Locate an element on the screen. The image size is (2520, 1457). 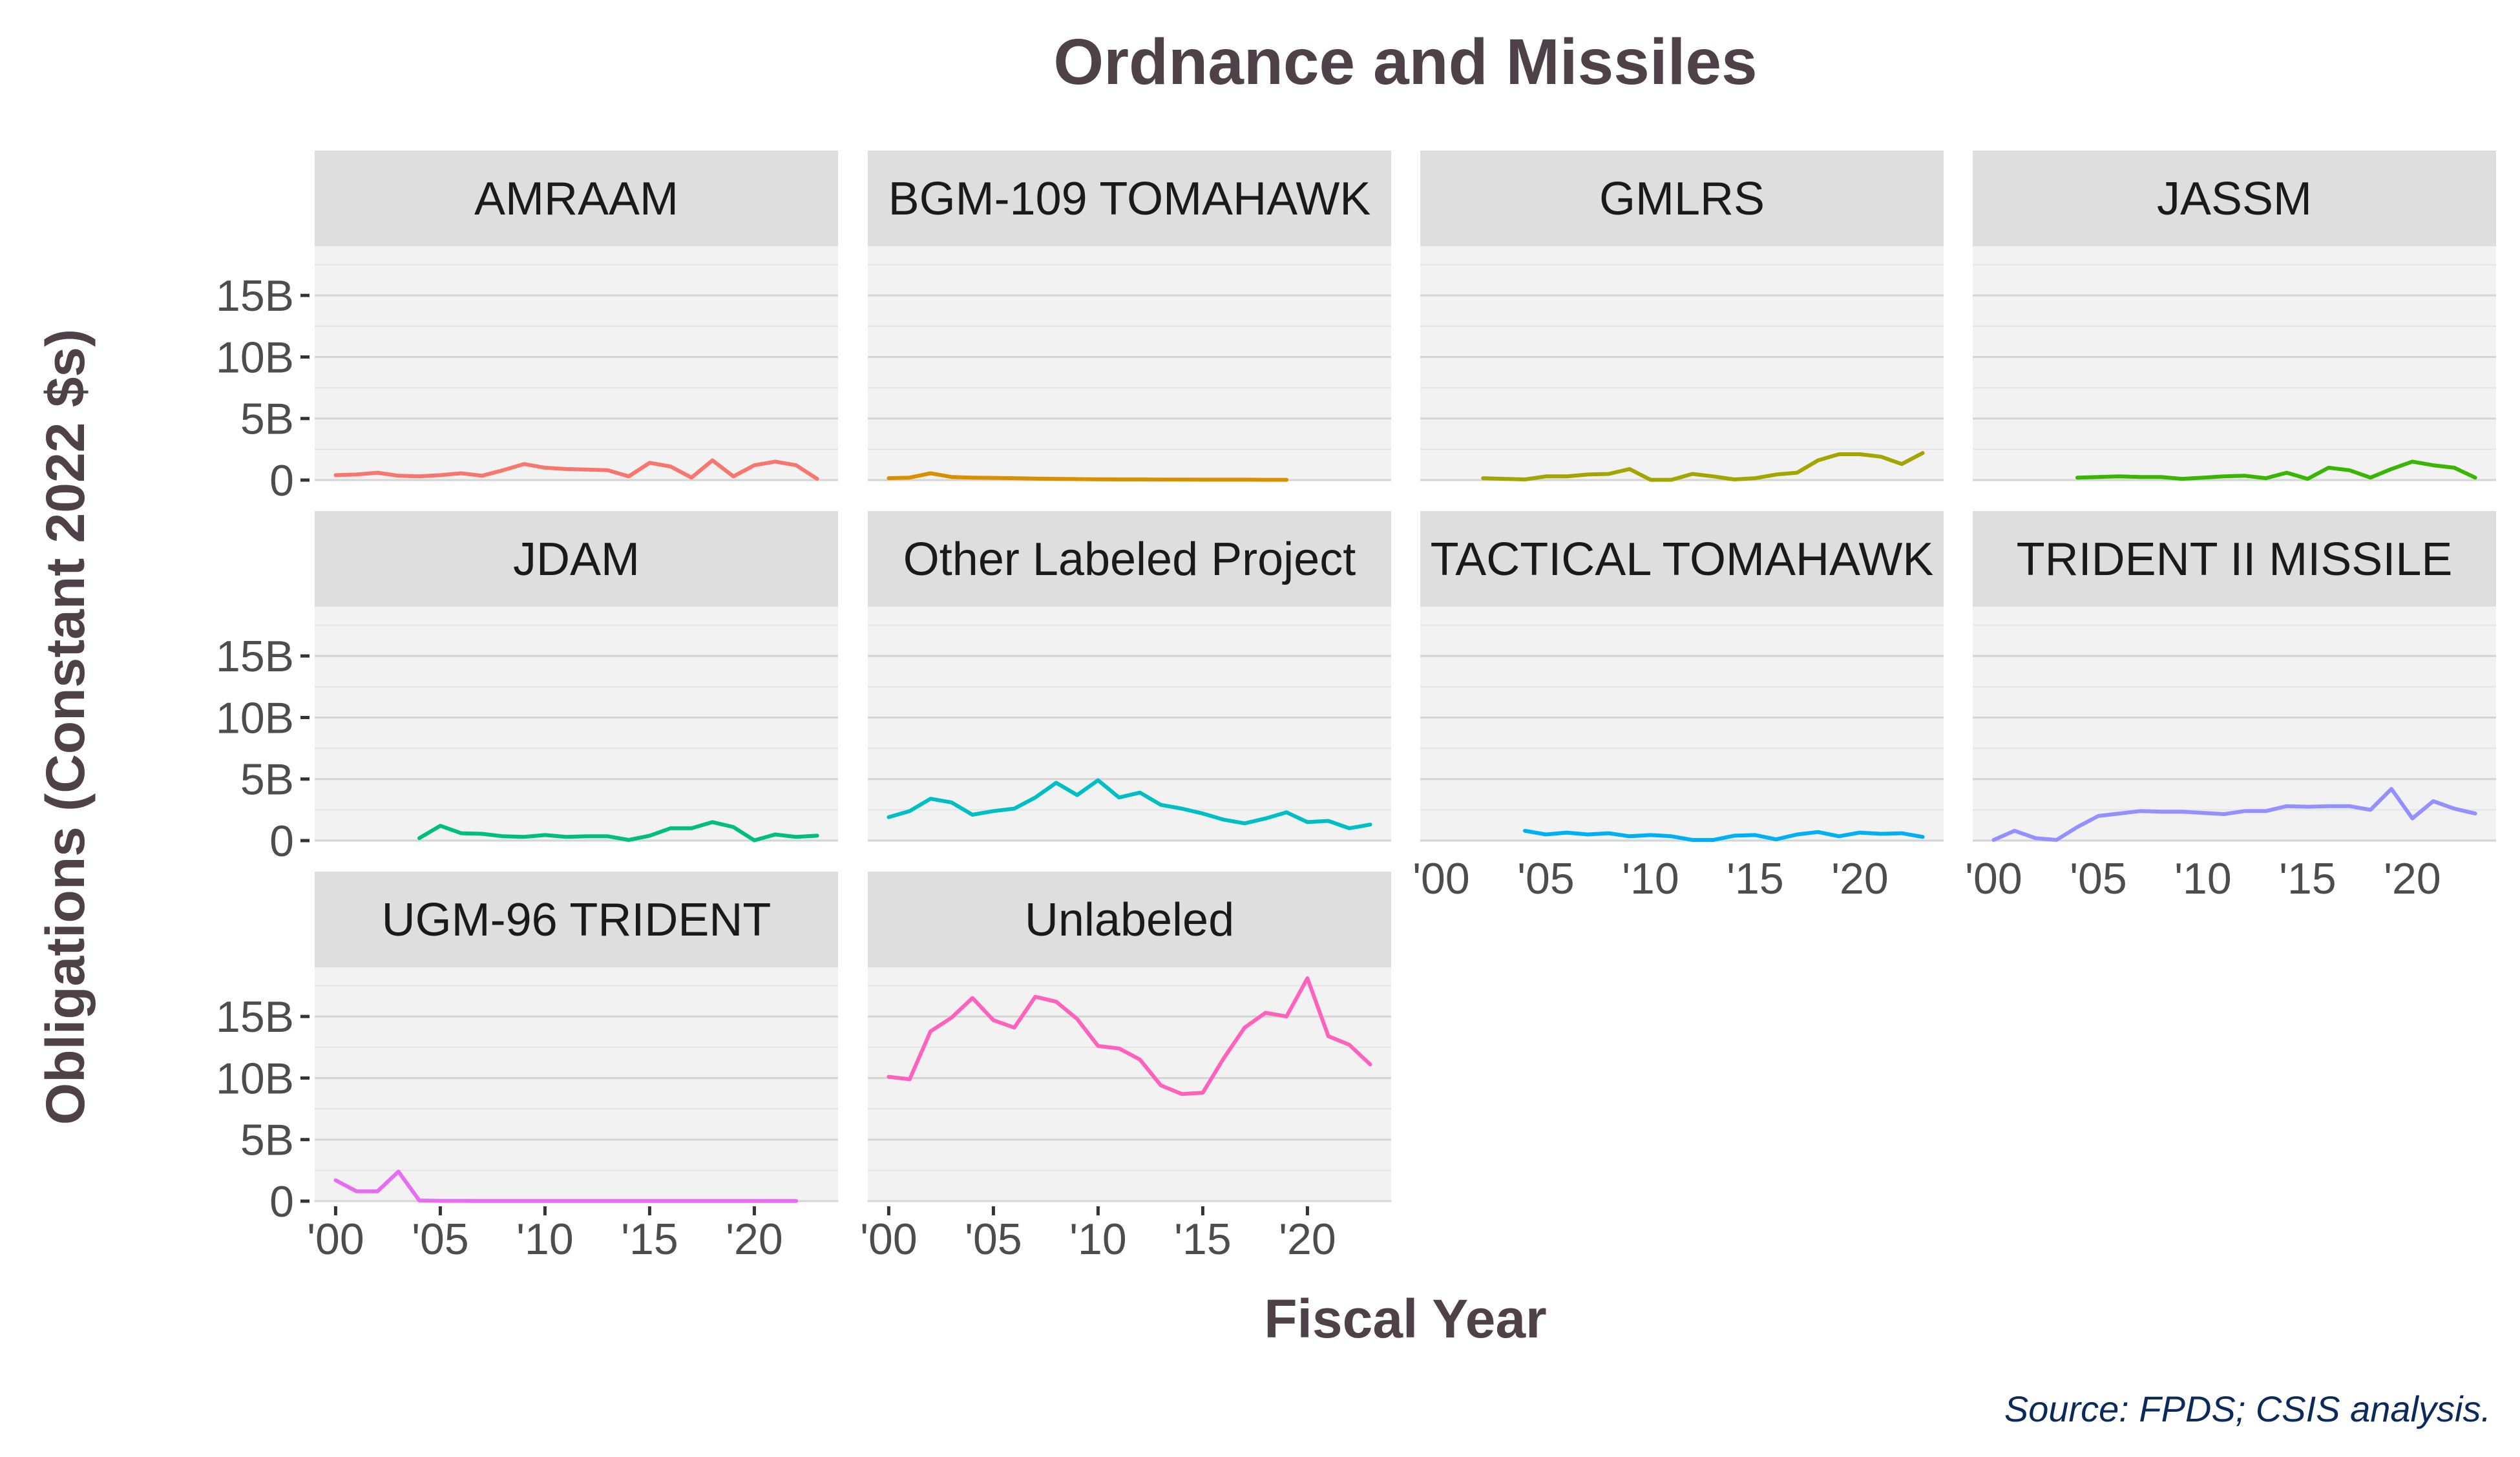
panel-amraam: AMRAAM 0 5B 10B 15B is located at coordinates (527, 328).